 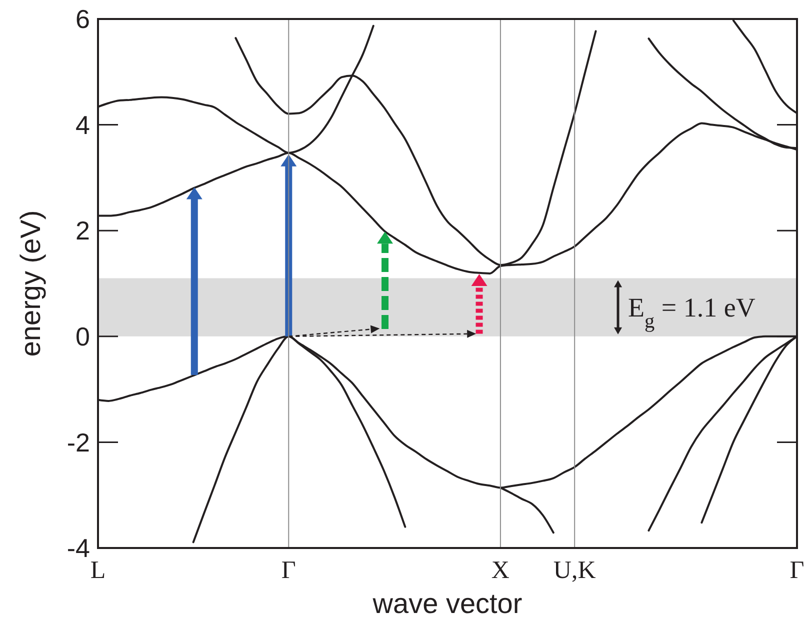 What do you see at coordinates (83, 231) in the screenshot?
I see `y-tick-label: 2` at bounding box center [83, 231].